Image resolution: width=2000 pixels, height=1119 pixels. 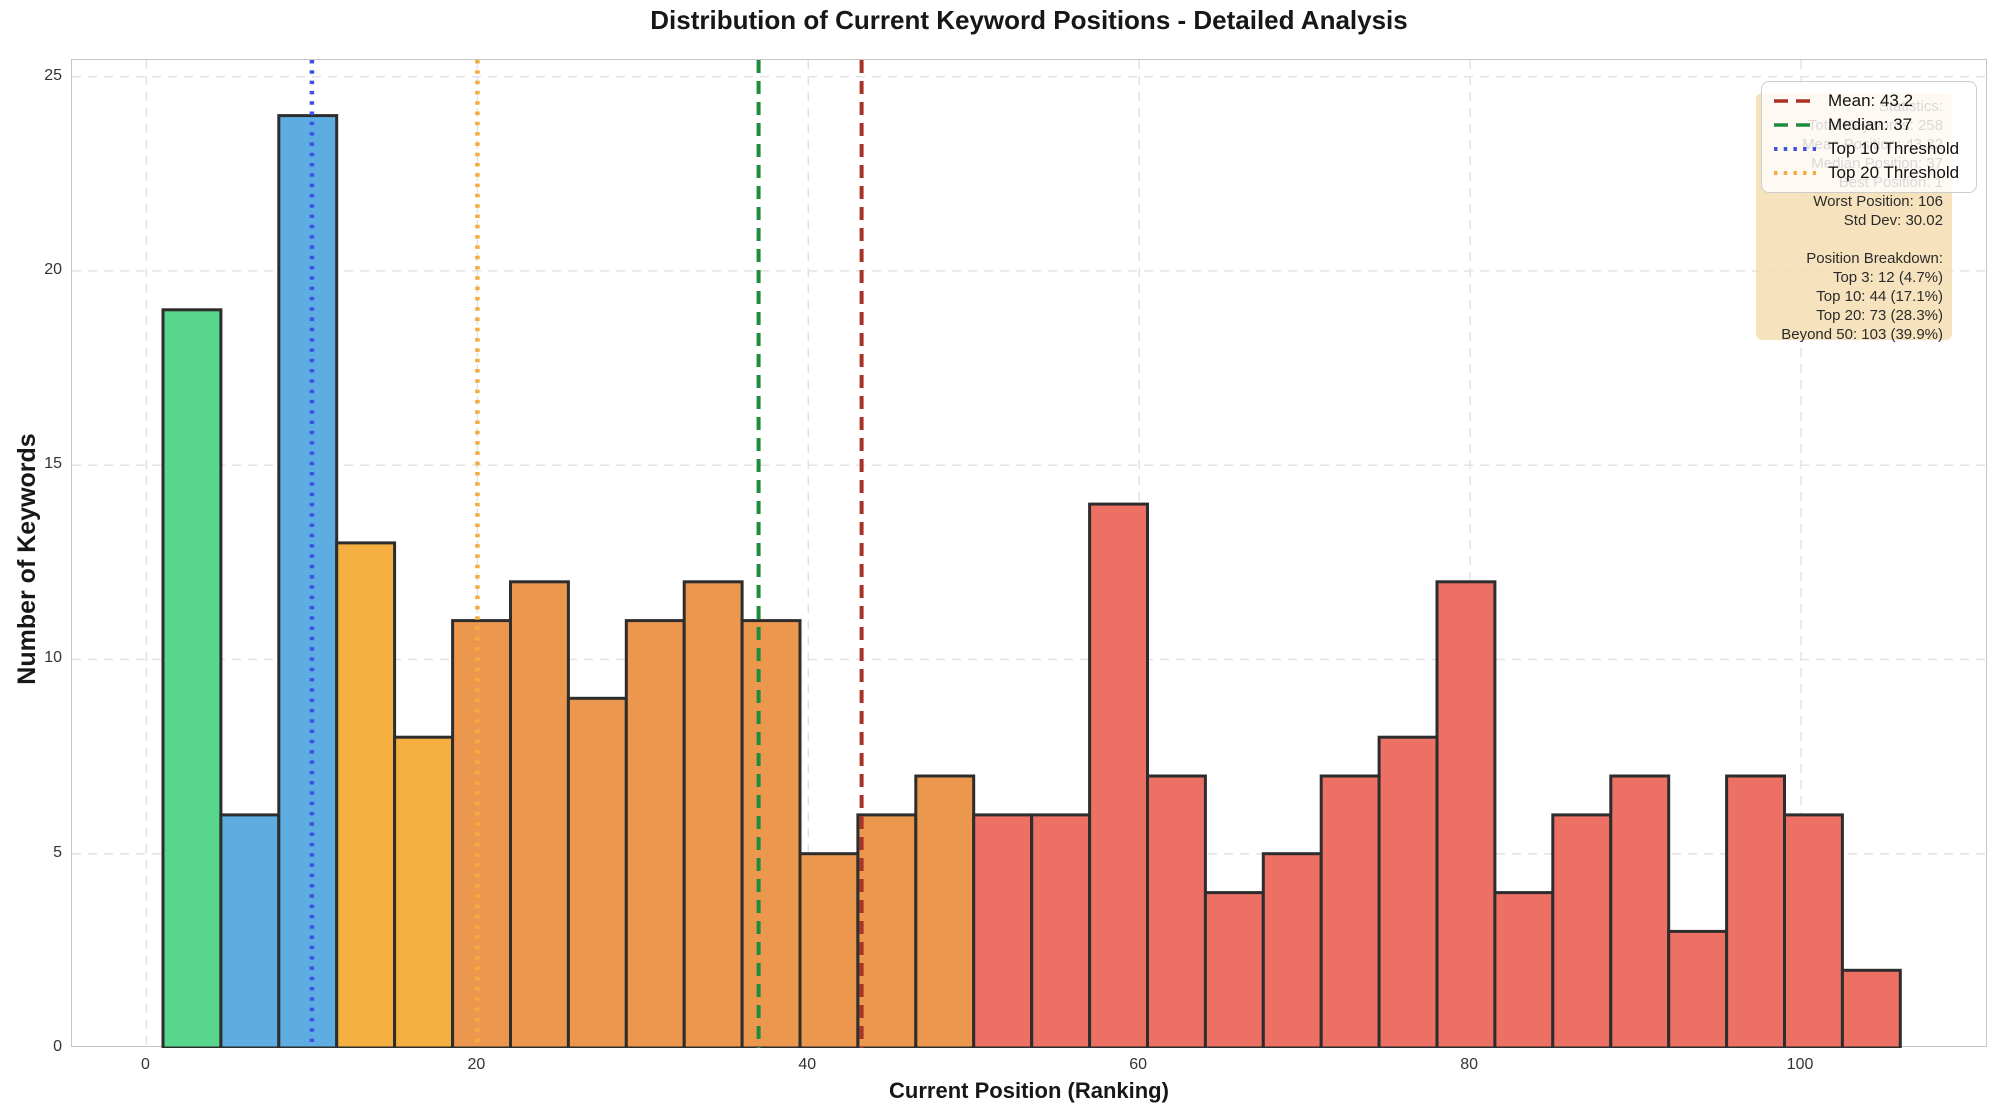 I want to click on x-tick-label: 20, so click(x=476, y=1064).